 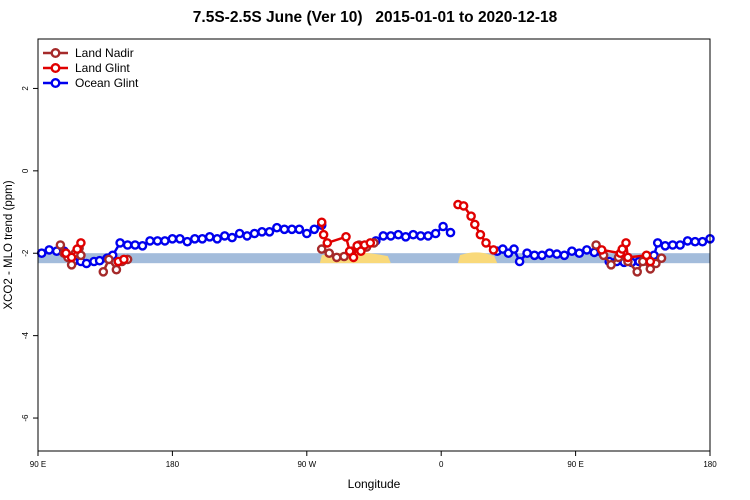 I want to click on y-tick-label: 0, so click(x=25, y=170).